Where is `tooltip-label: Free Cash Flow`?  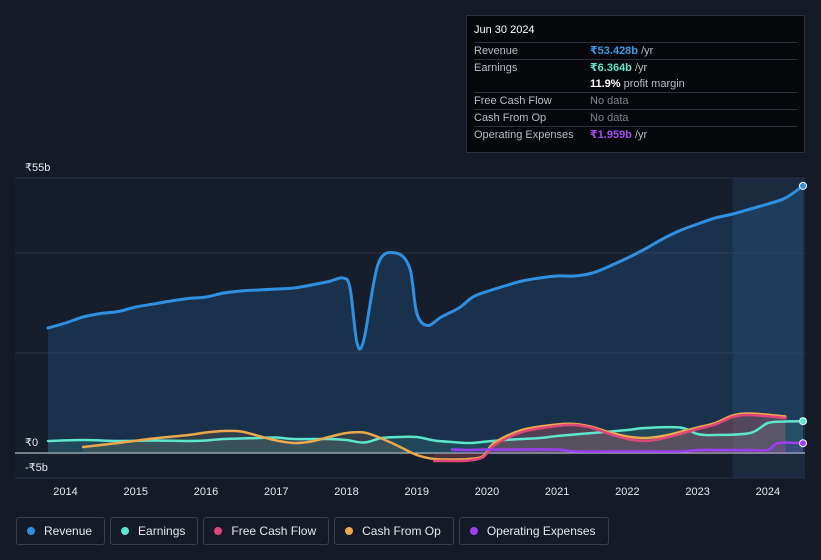
tooltip-label: Free Cash Flow is located at coordinates (513, 101).